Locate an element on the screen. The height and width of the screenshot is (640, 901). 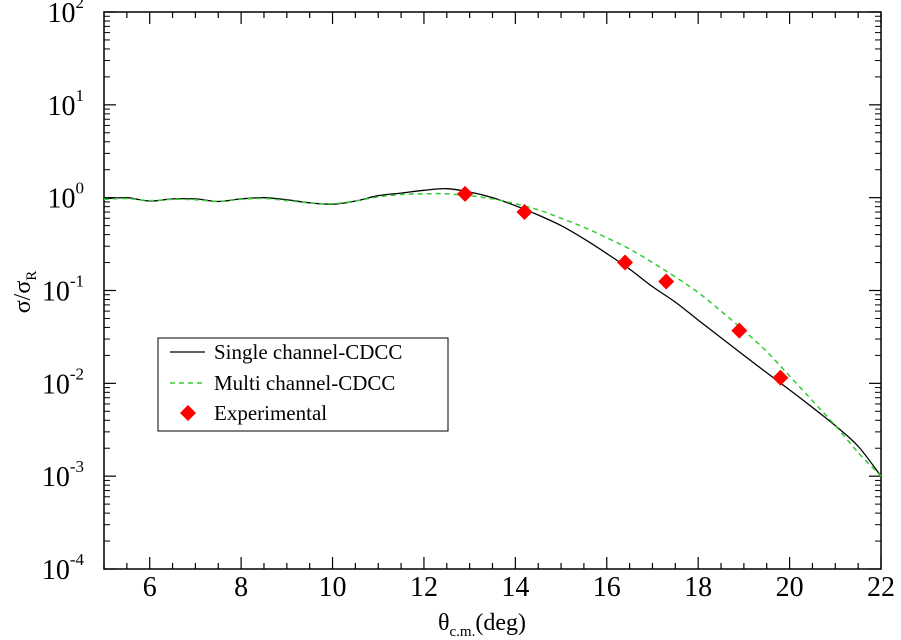
y-tick-label: 10⁰ is located at coordinates (66, 197).